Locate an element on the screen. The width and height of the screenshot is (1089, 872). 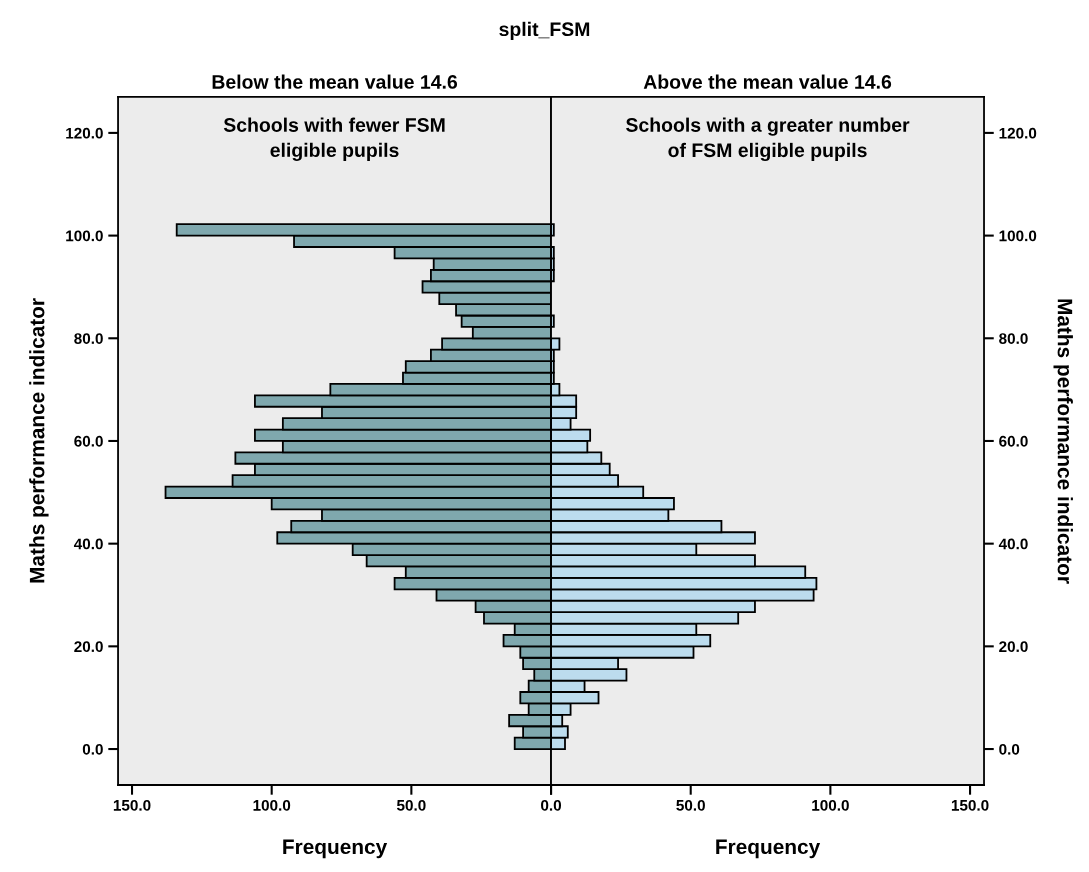
x-tick-label: 0.0 is located at coordinates (551, 805).